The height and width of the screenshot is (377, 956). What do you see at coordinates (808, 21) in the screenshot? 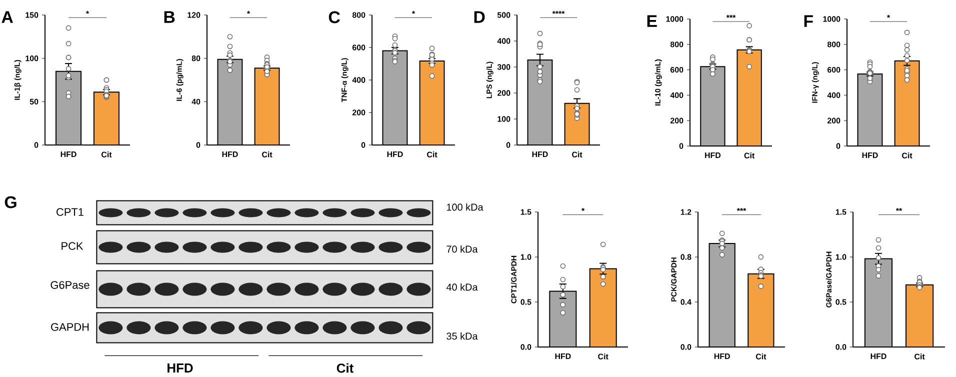
I see `chart-title: F` at bounding box center [808, 21].